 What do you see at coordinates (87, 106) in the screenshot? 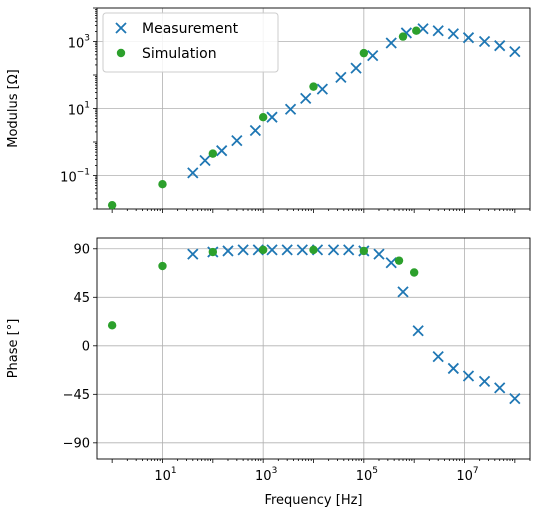
I see `y-tick-label-1-exp: 1` at bounding box center [87, 106].